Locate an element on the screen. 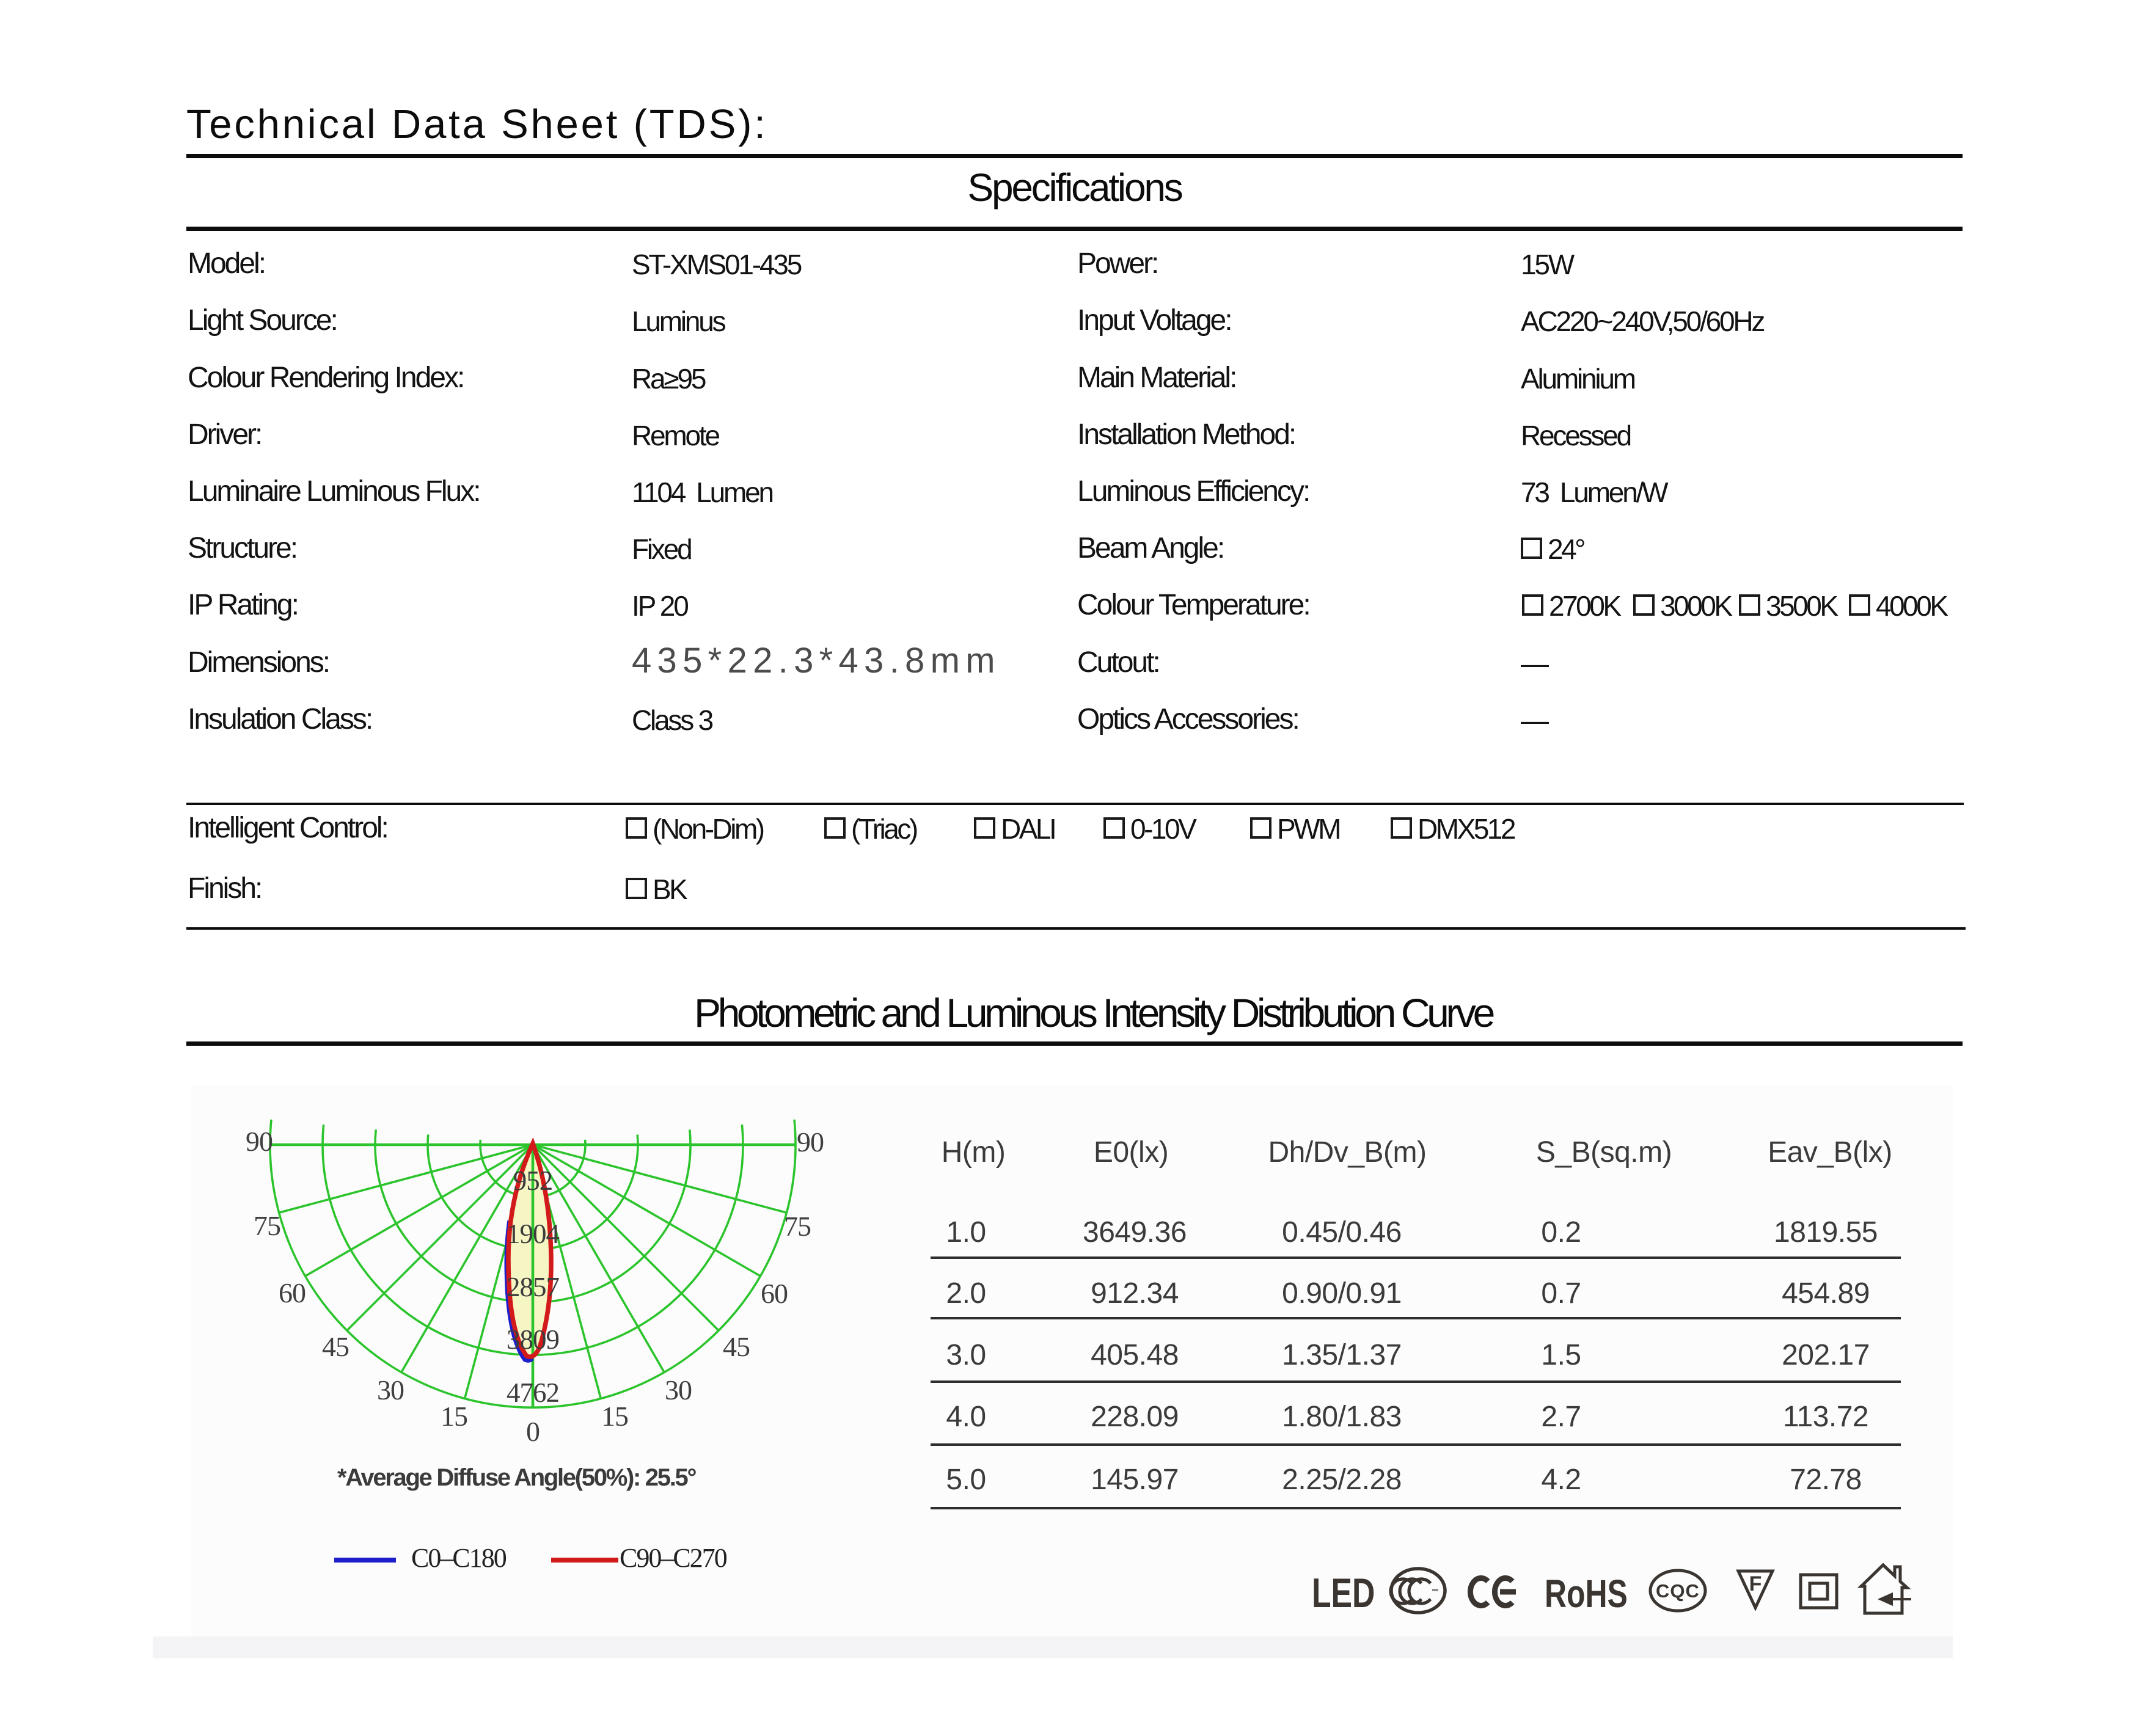  svg-text: RoHS is located at coordinates (1587, 1594).